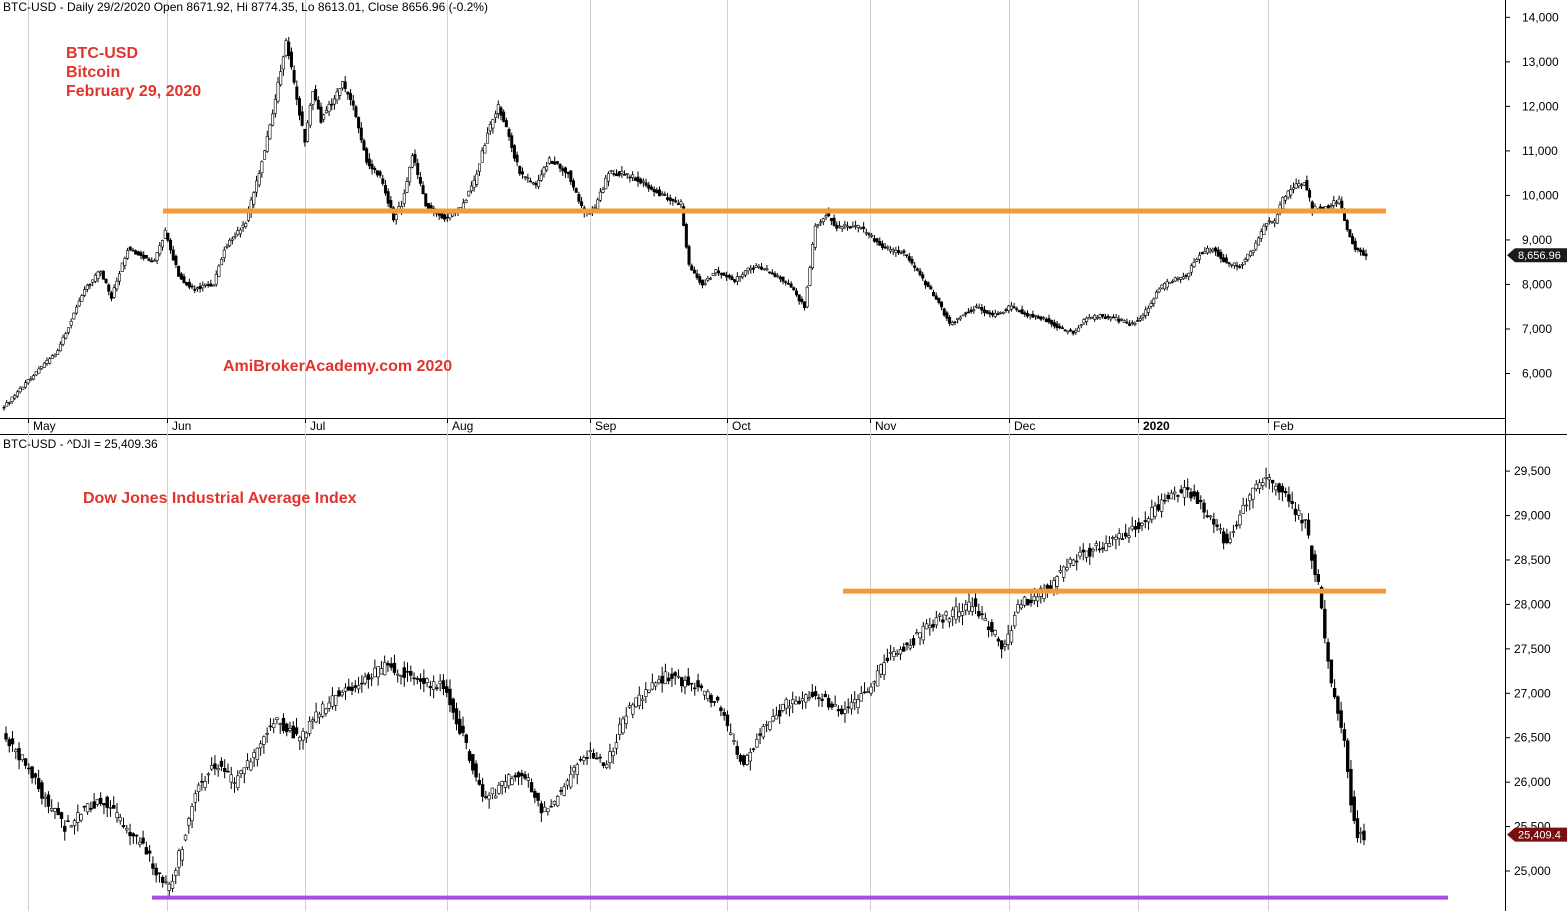 The image size is (1567, 916). I want to click on btc-annotation-line-3: February 29, 2020, so click(134, 91).